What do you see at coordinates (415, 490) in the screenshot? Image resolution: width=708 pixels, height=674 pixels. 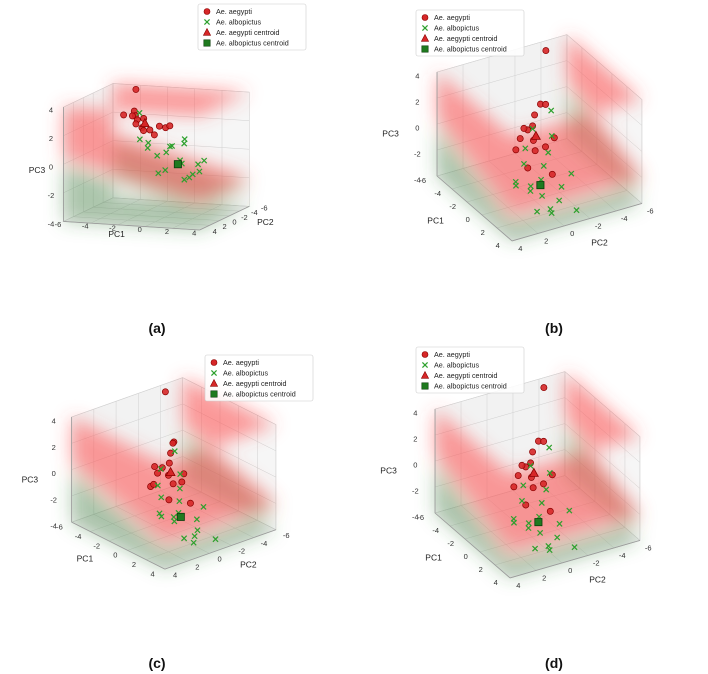 I see `z-tick-label: -2` at bounding box center [415, 490].